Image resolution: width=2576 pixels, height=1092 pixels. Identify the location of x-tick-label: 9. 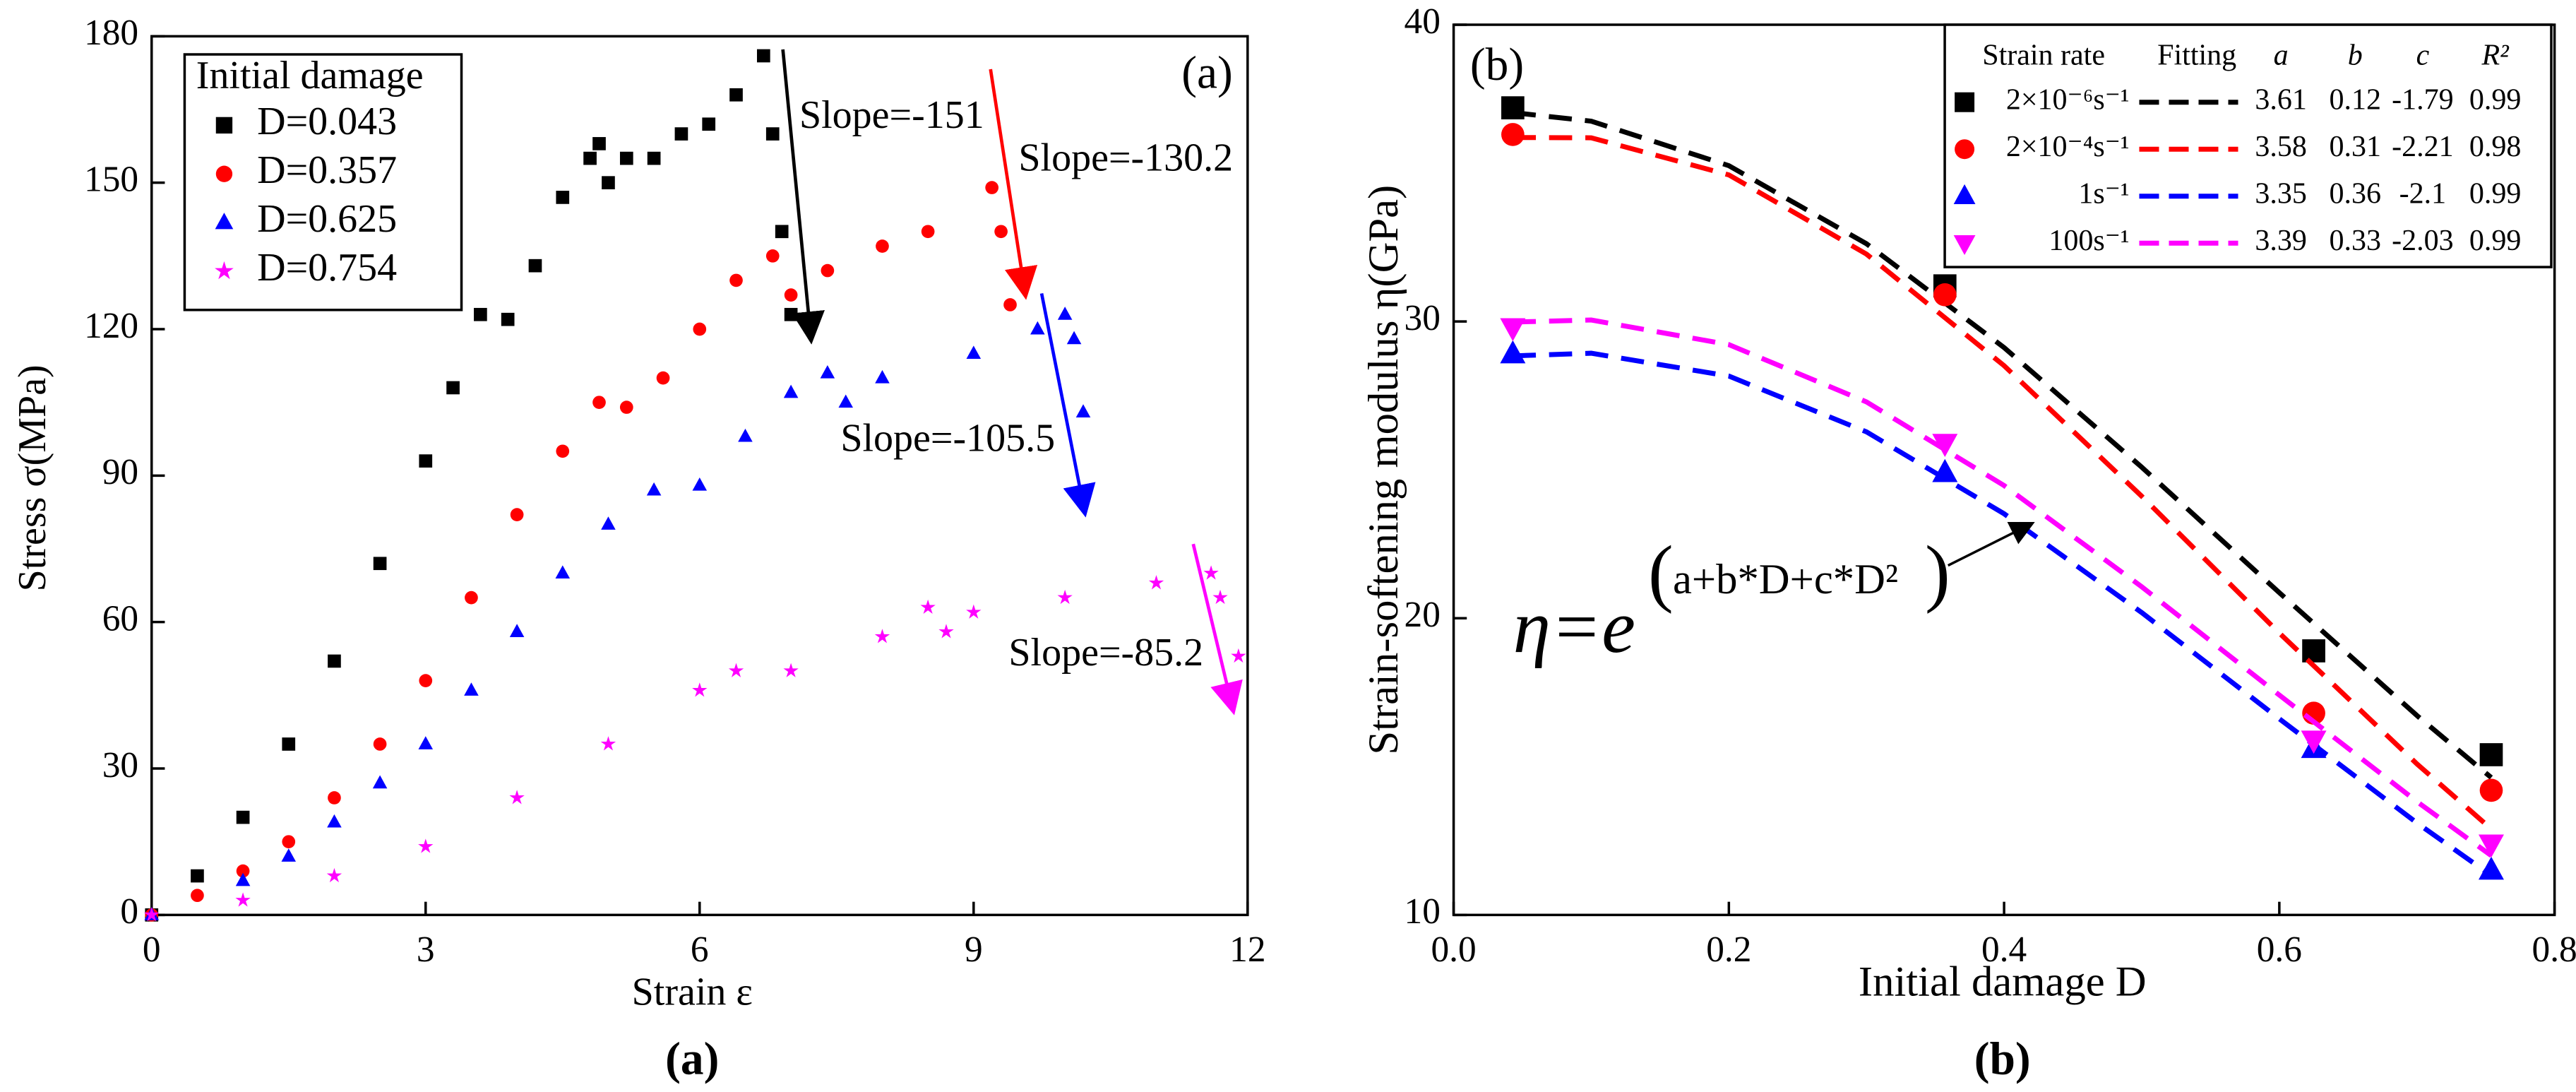
(974, 950).